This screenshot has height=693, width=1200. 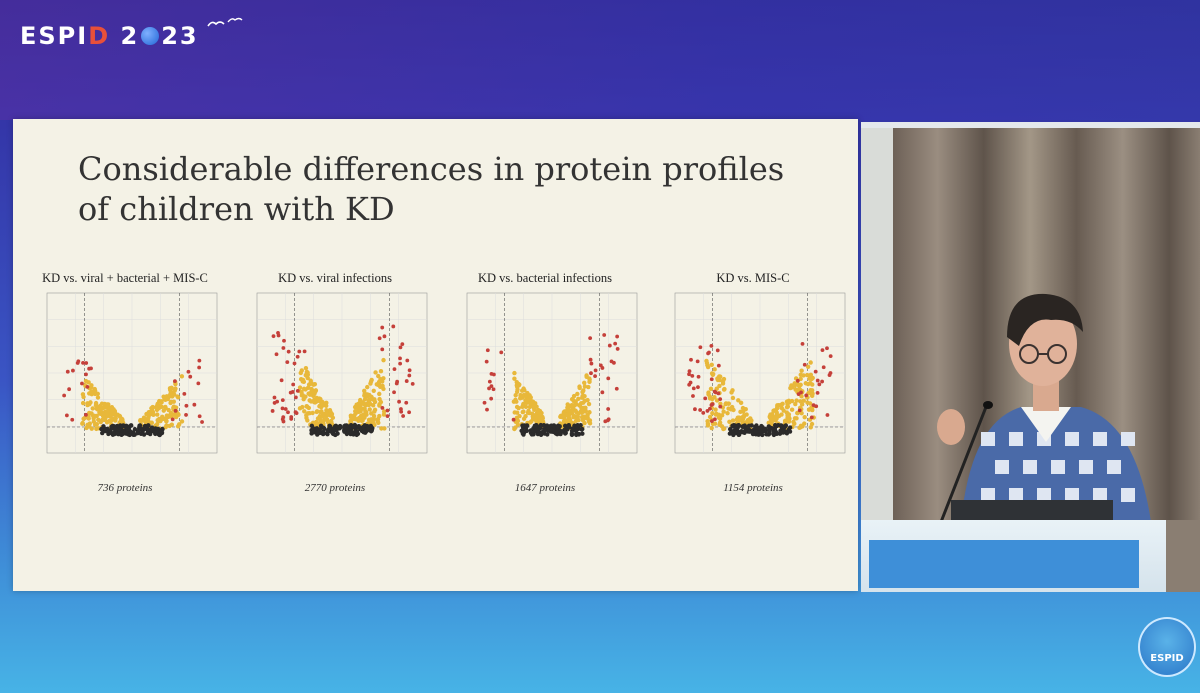 I want to click on panel-title: KD vs. bacterial infections, so click(x=545, y=278).